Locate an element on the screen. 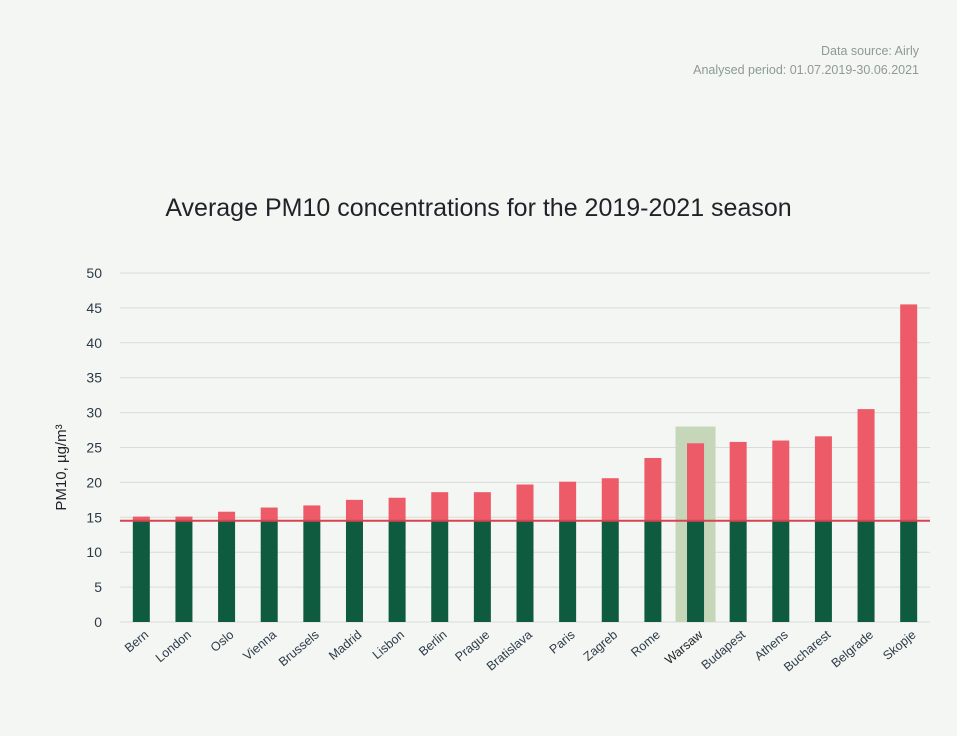 The width and height of the screenshot is (957, 736). x-tick-label: Belgrade is located at coordinates (852, 649).